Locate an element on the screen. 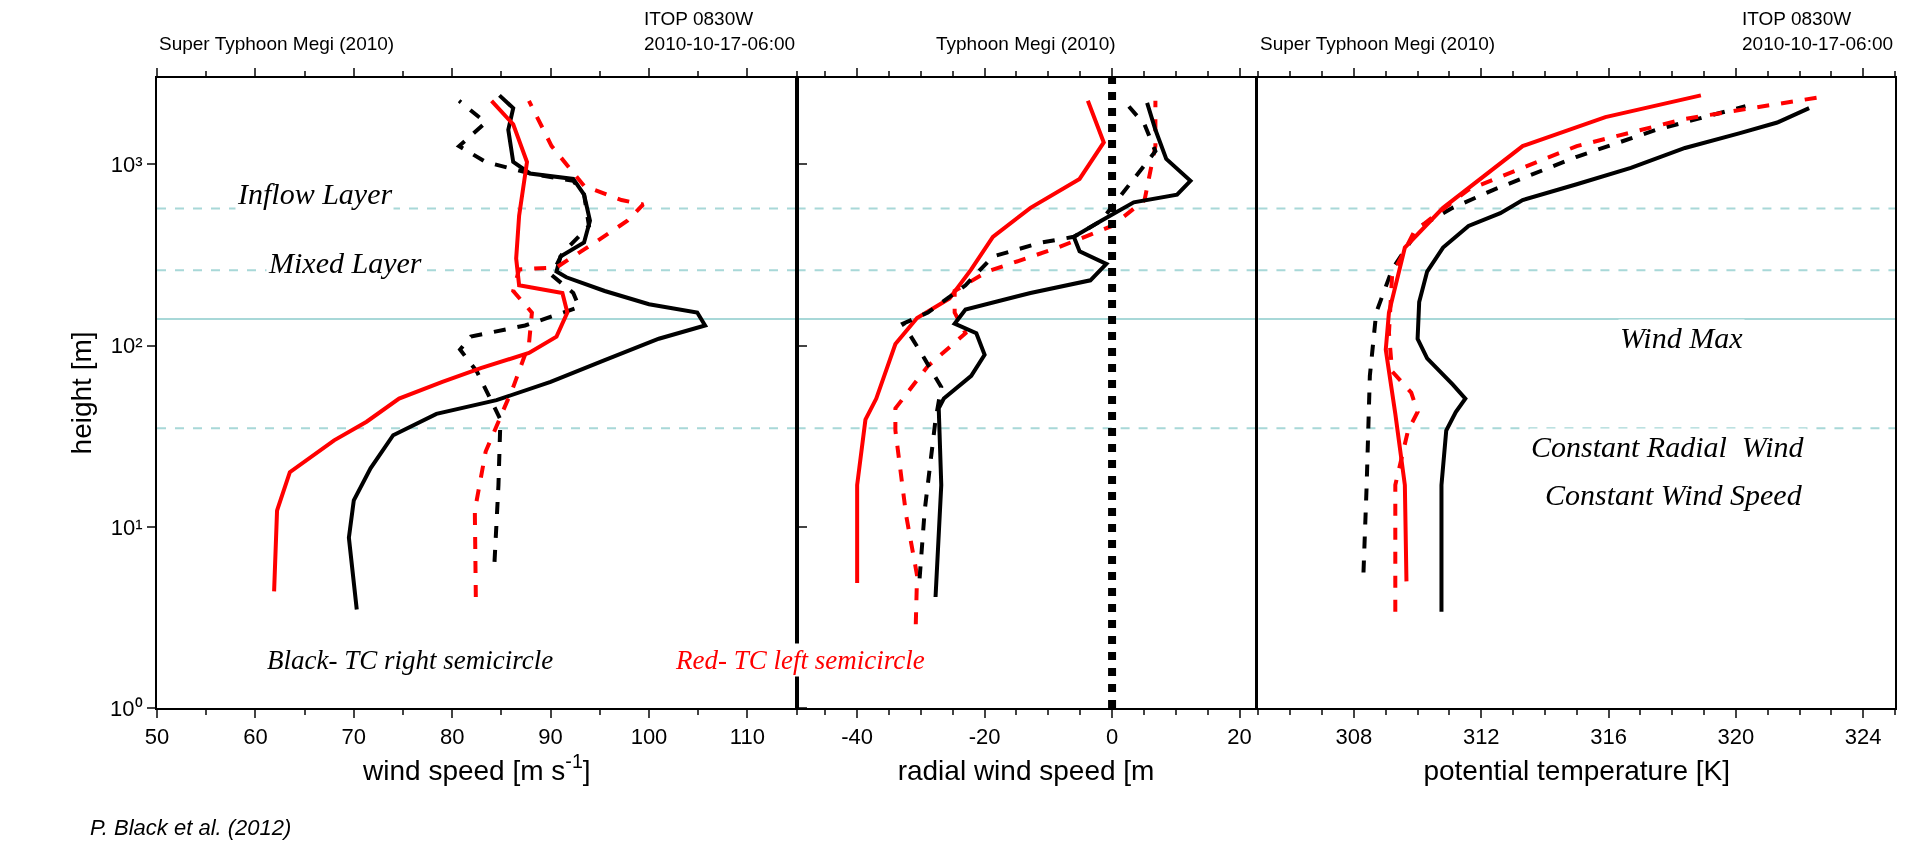  annotation: Black- TC right semicircle is located at coordinates (410, 660).